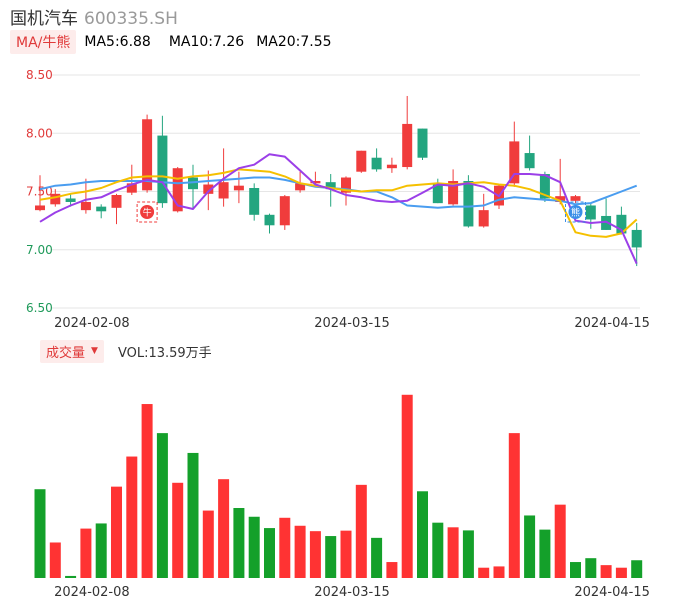  What do you see at coordinates (352, 323) in the screenshot?
I see `kline-date-label: 2024-03-15` at bounding box center [352, 323].